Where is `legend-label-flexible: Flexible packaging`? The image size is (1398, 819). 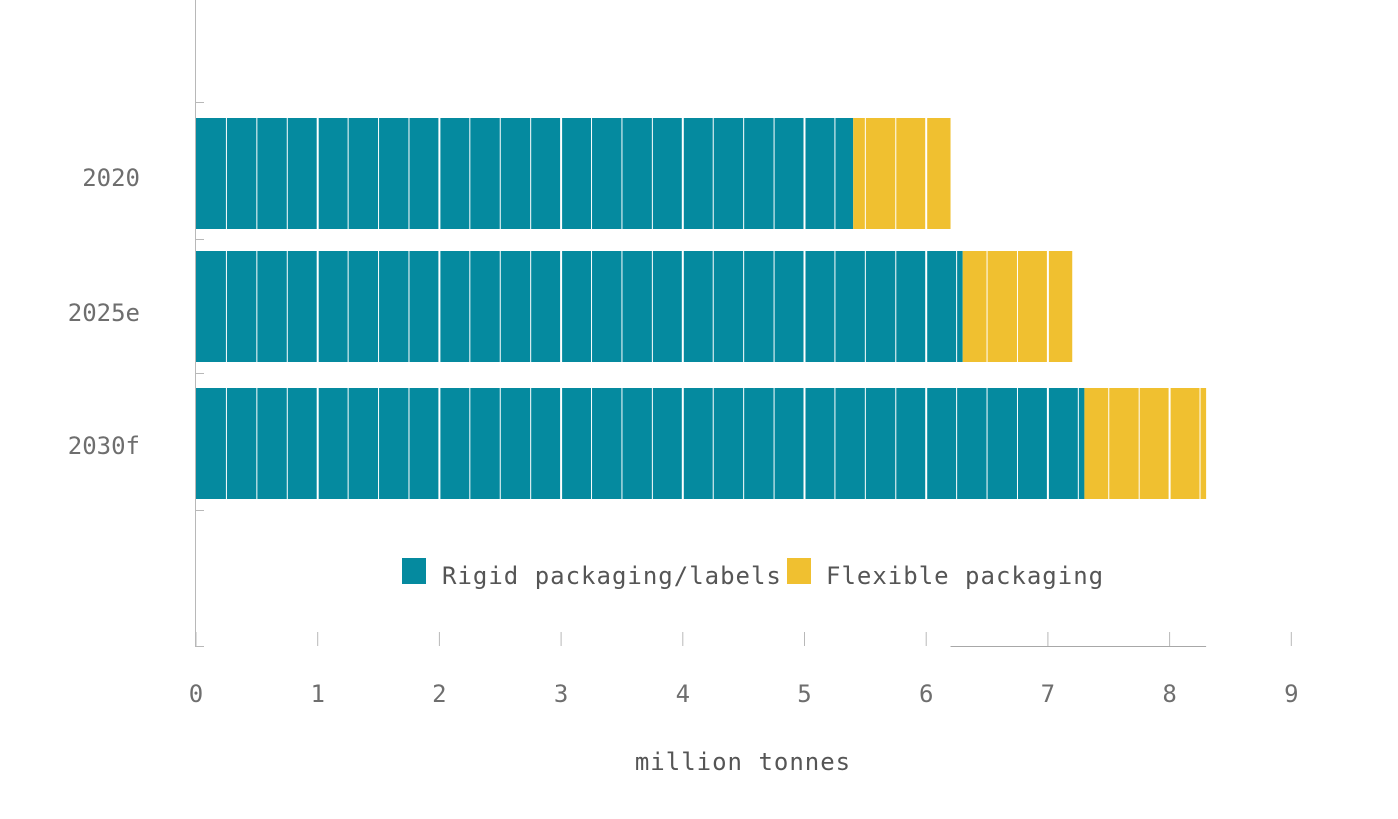 legend-label-flexible: Flexible packaging is located at coordinates (965, 576).